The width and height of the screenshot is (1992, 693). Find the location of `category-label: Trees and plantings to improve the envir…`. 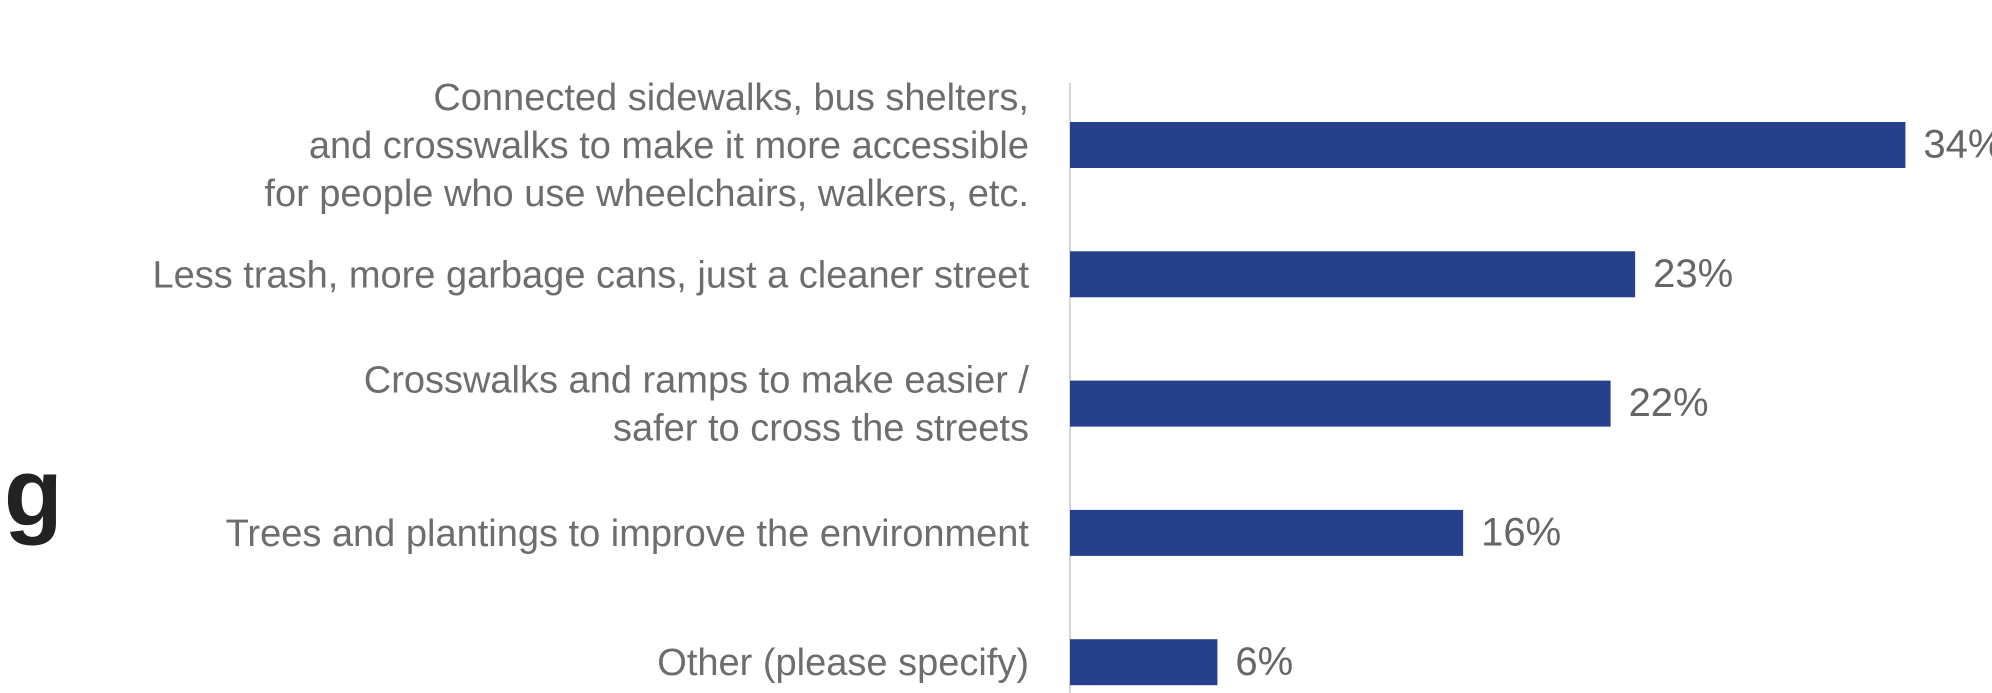

category-label: Trees and plantings to improve the envir… is located at coordinates (628, 534).